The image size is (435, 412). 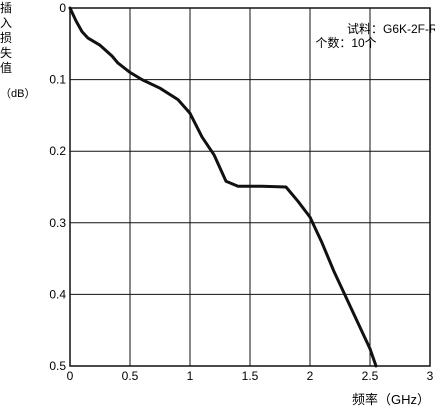 I want to click on y-tick-labels: 0 0.1 0.2 0.3 0.4 0.5, so click(x=57, y=187).